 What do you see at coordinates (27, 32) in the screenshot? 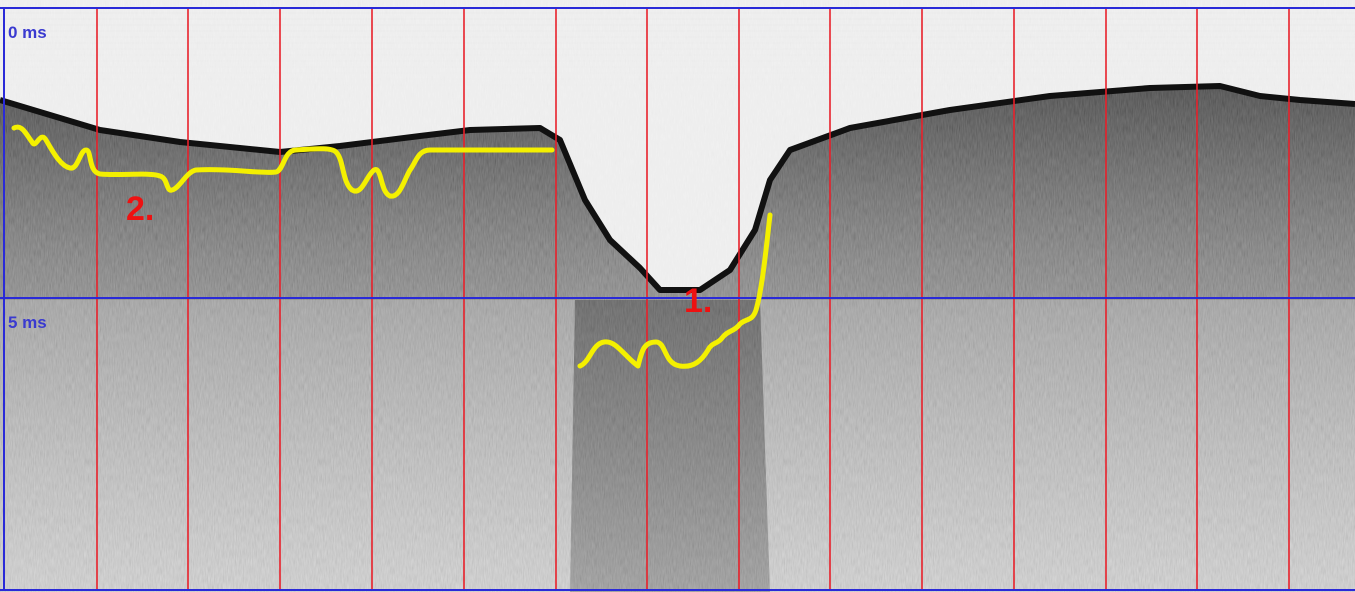
I see `time-label-0ms: 0 ms` at bounding box center [27, 32].